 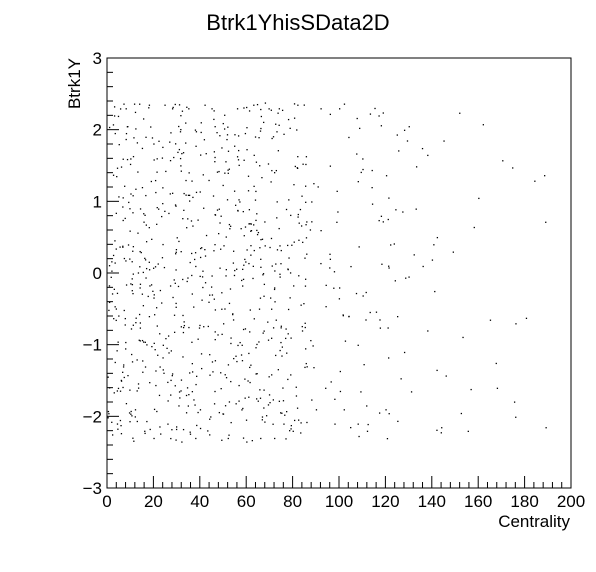 What do you see at coordinates (92, 345) in the screenshot?
I see `y-tick-label: −1` at bounding box center [92, 345].